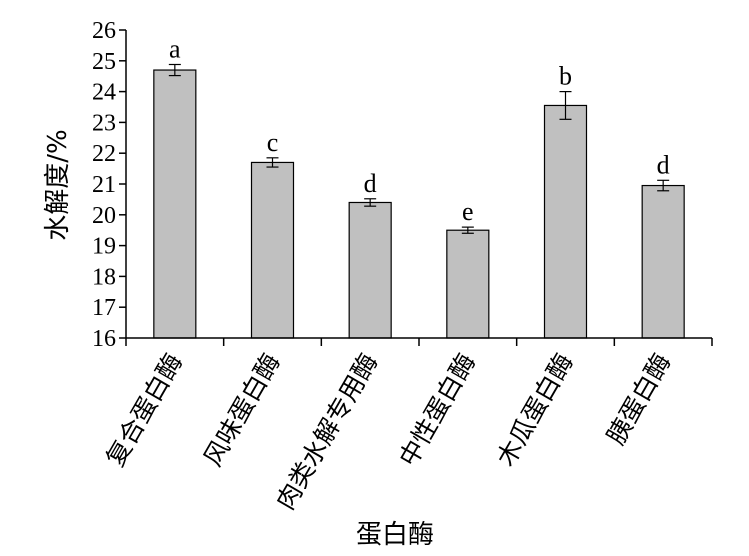  I want to click on y-tick-label: 23, so click(104, 123).